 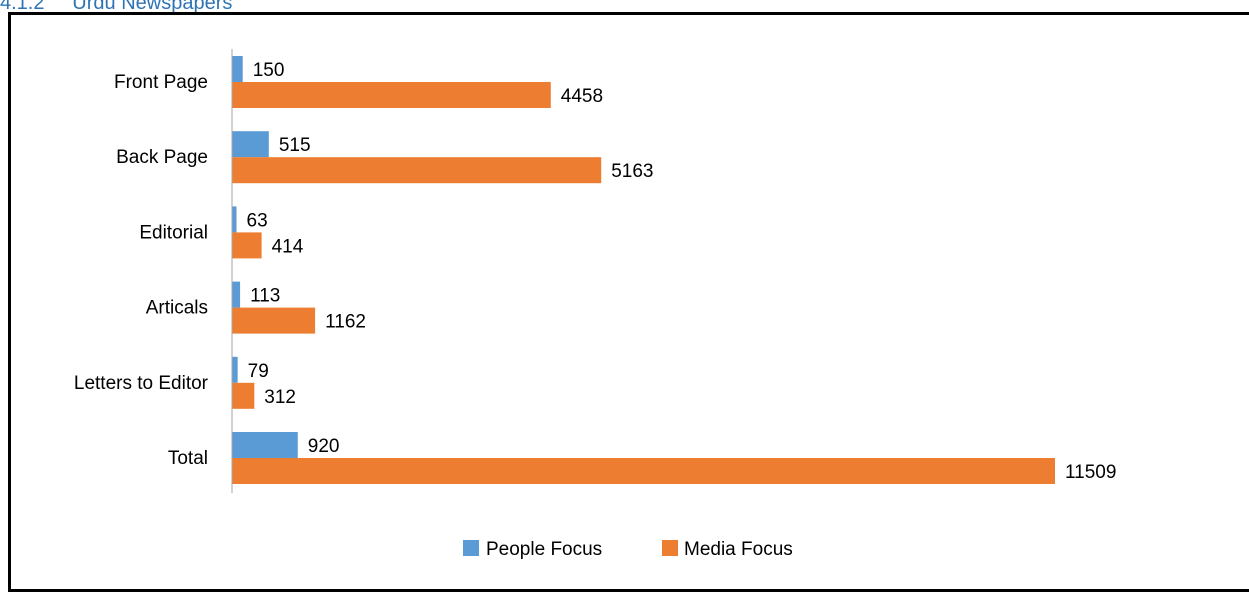 I want to click on bar-people-focus-total, so click(x=265, y=445).